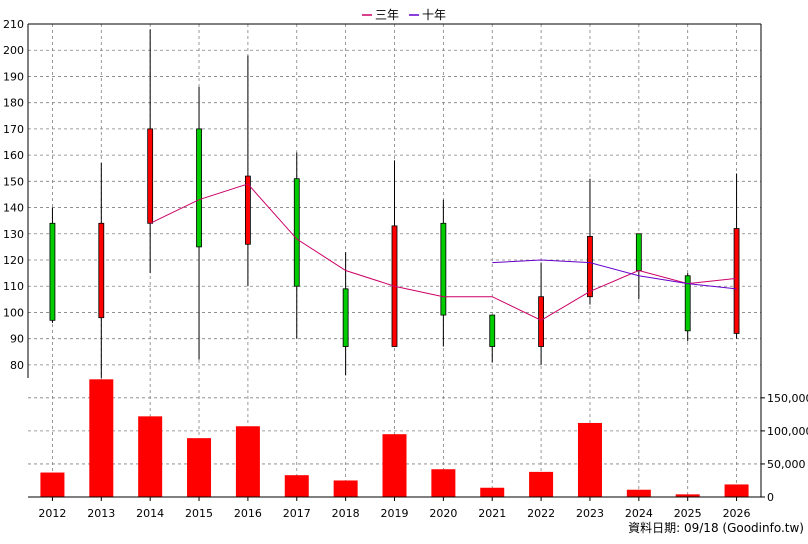  I want to click on x-tick-label: 2015, so click(199, 513).